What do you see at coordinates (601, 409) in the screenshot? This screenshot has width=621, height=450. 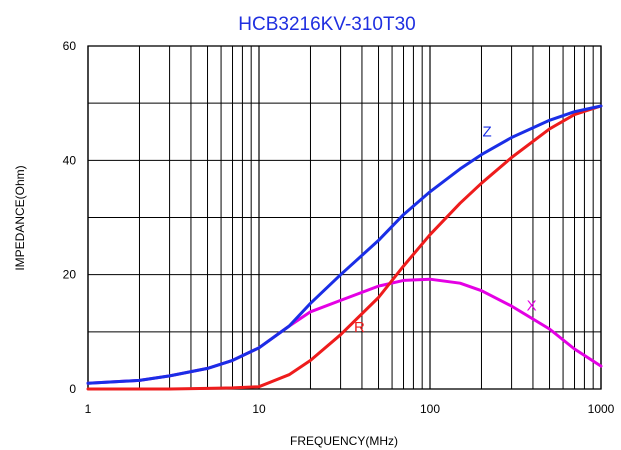 I see `x-tick-label: 1000` at bounding box center [601, 409].